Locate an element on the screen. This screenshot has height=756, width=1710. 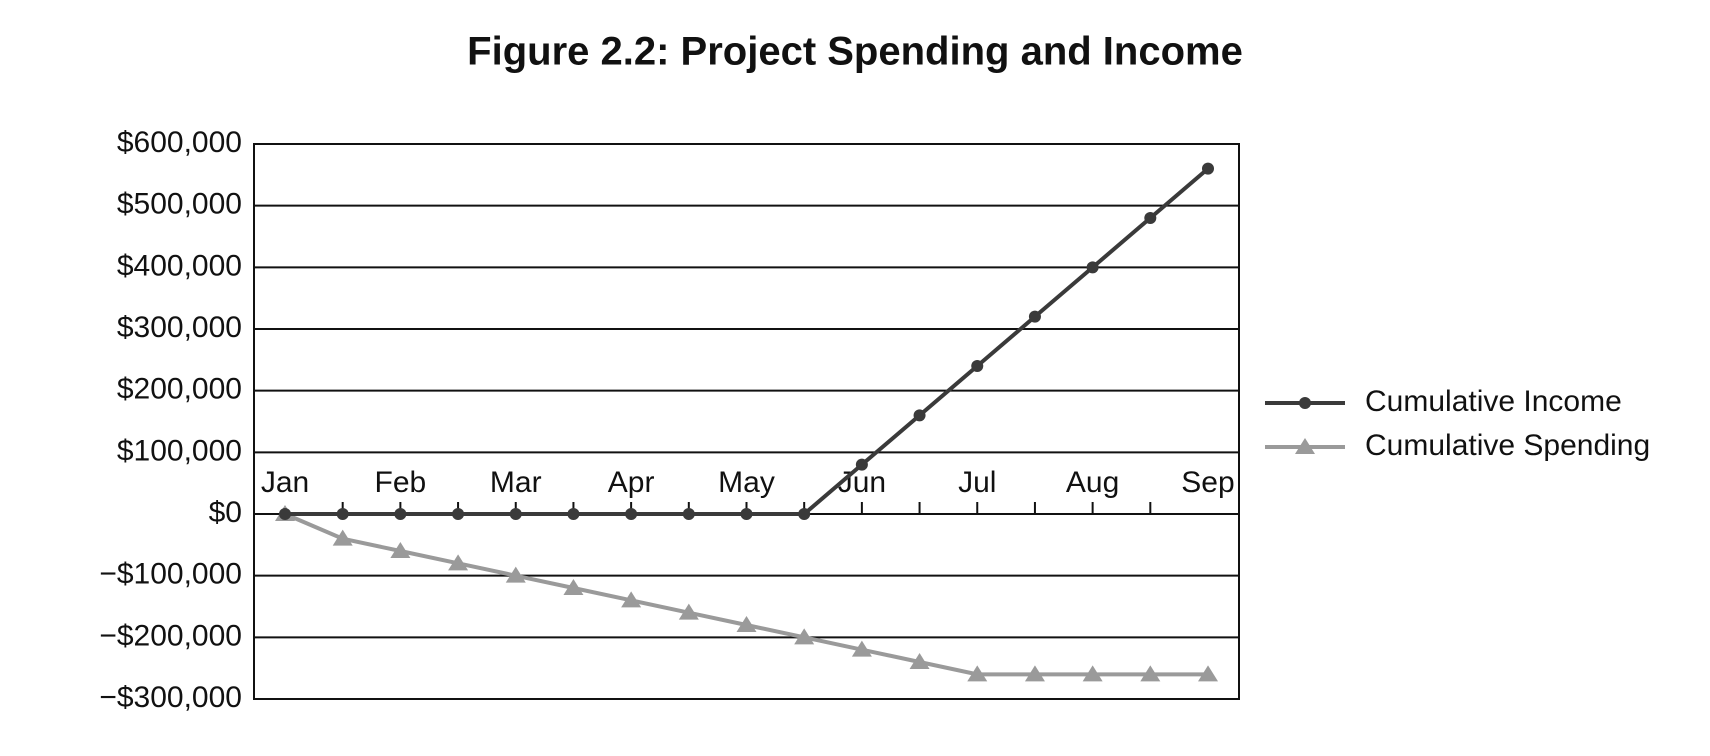
x-tick-label: Jul is located at coordinates (977, 482).